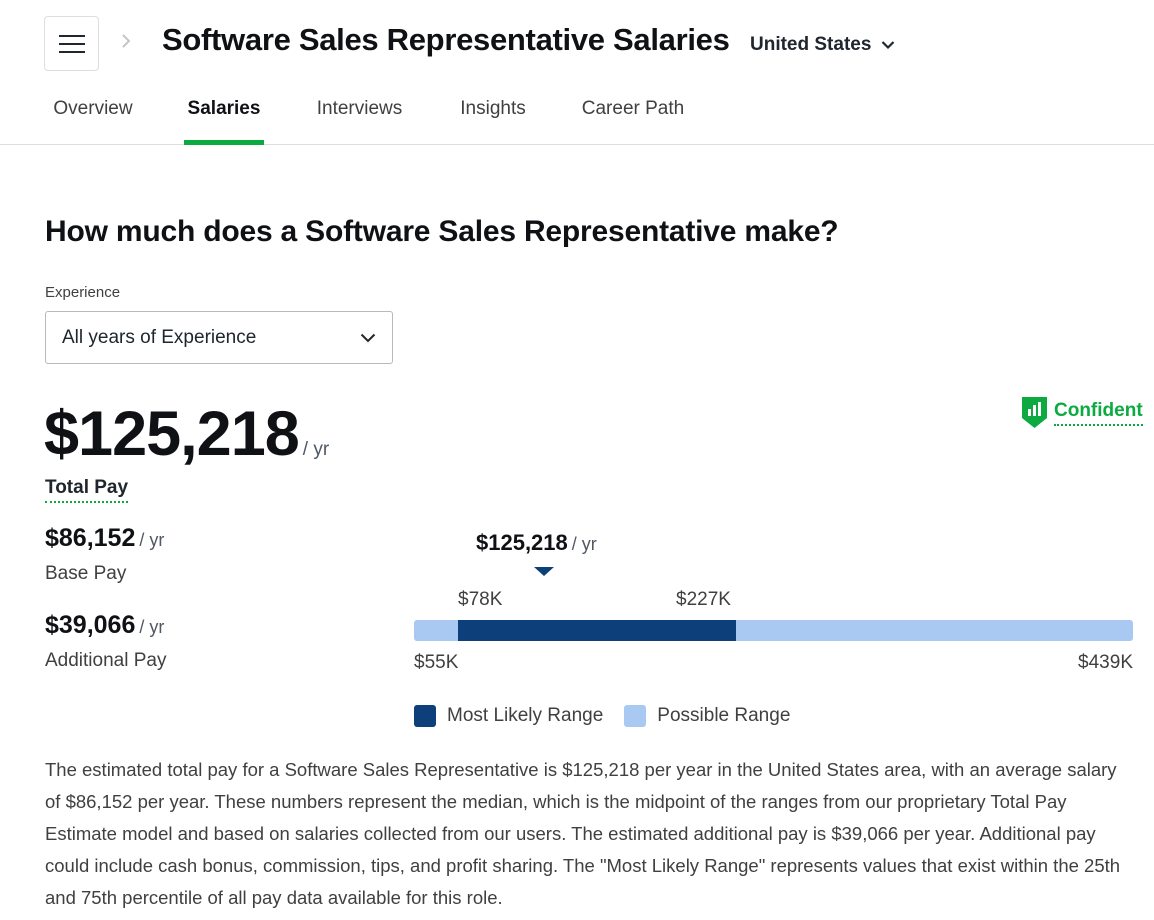  I want to click on likely-high-label: $227K, so click(703, 599).